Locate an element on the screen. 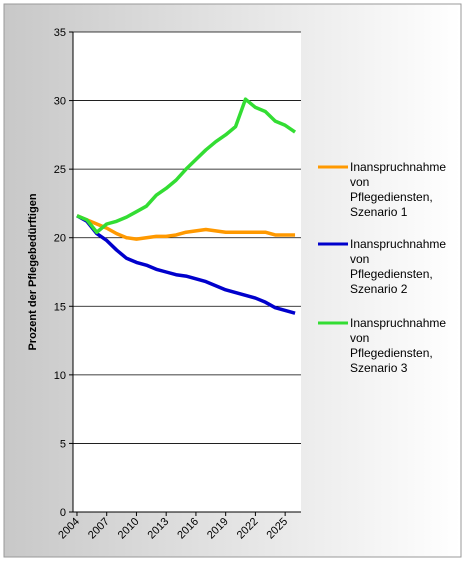 The height and width of the screenshot is (563, 465). y-tick-label: 20 is located at coordinates (60, 239).